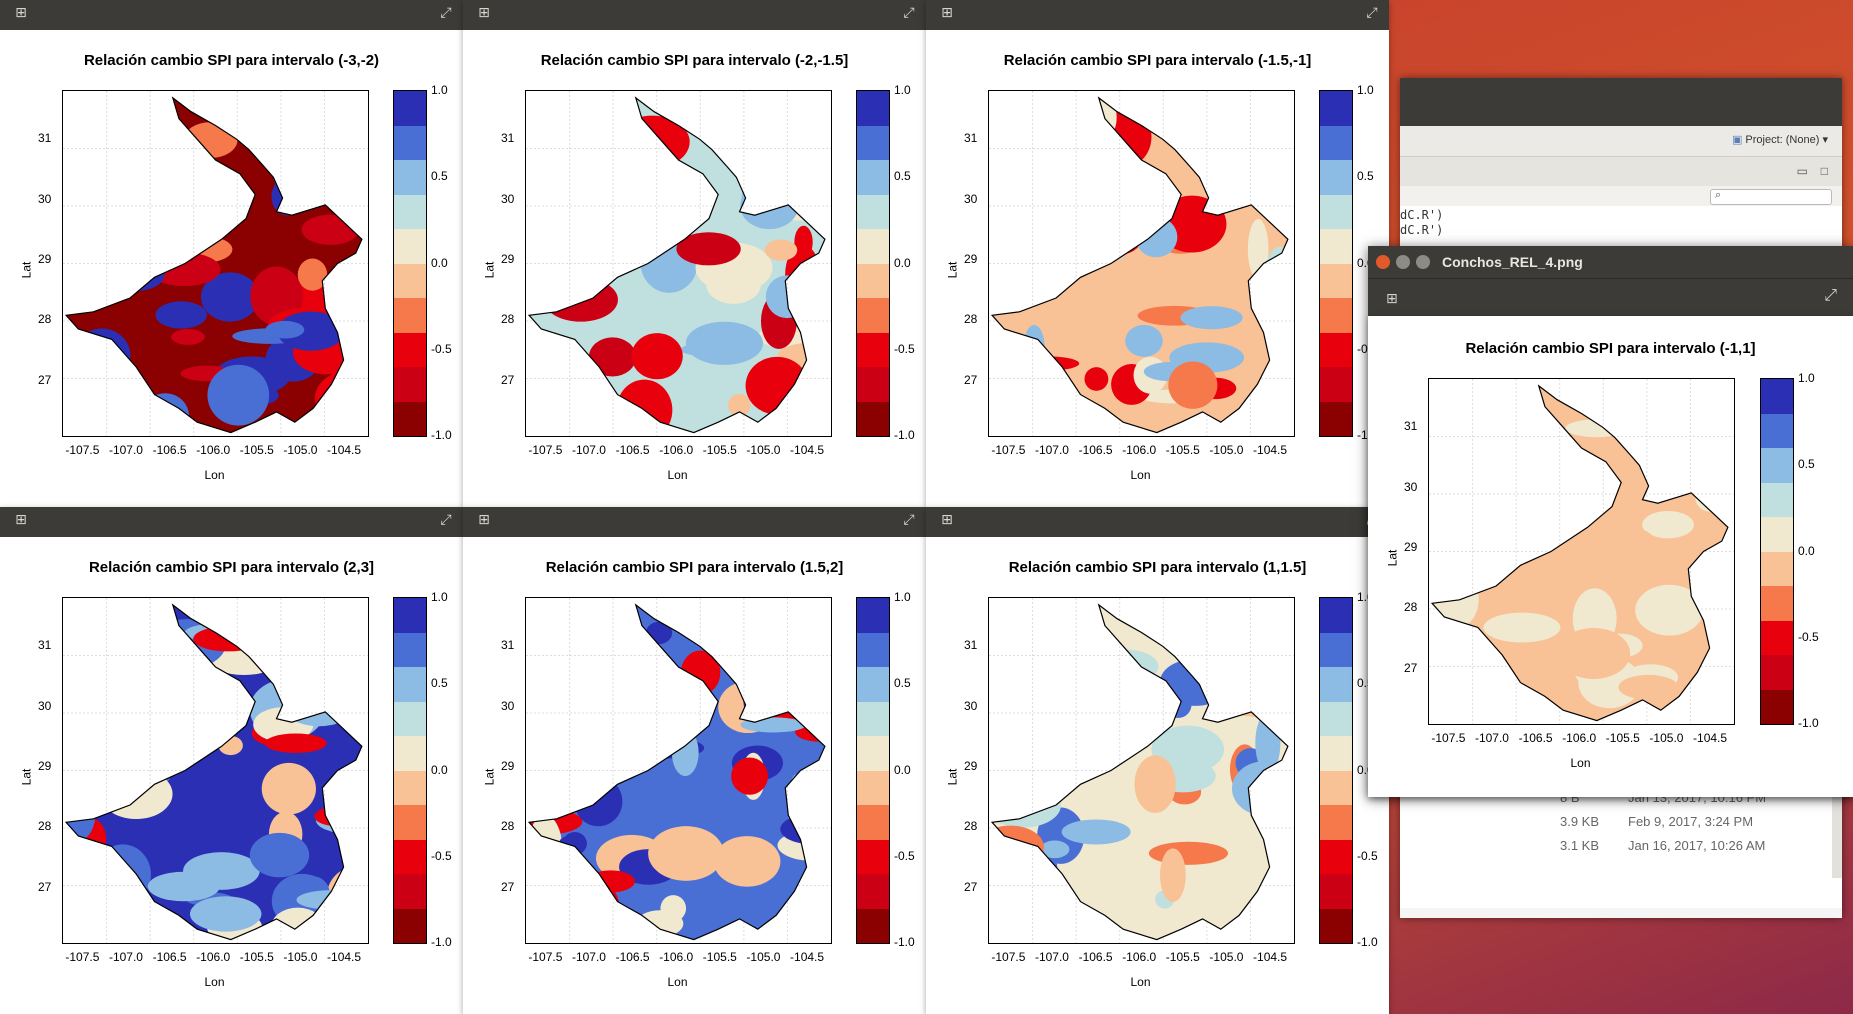  I want to click on console-line: dC.R'), so click(1422, 230).